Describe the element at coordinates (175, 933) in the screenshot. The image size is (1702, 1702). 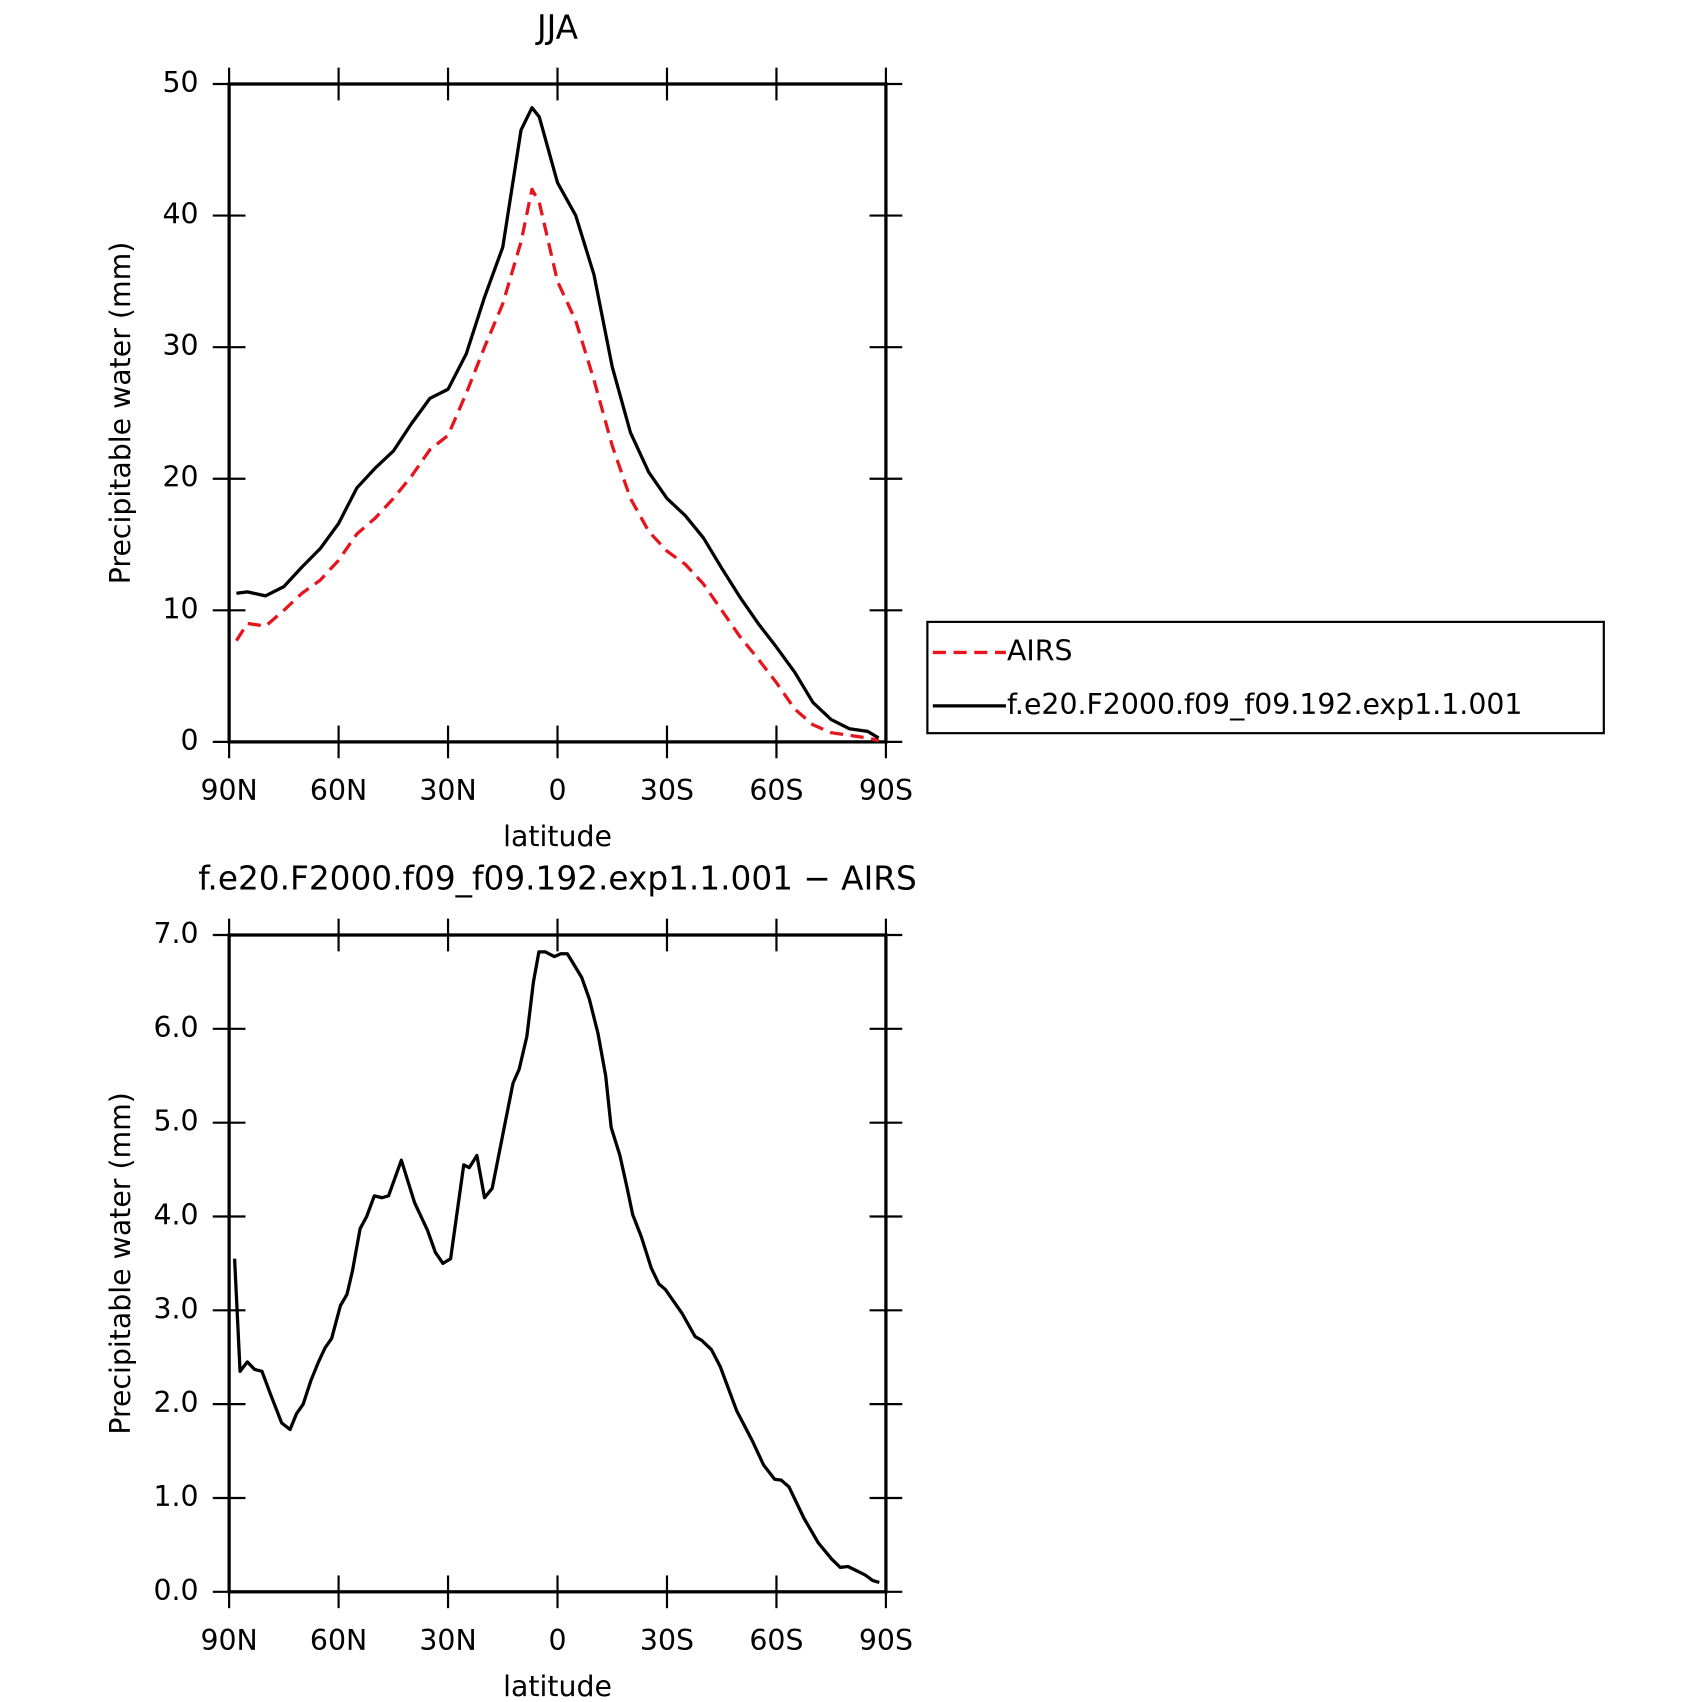
I see `y-tick-label: 7.0` at that location.